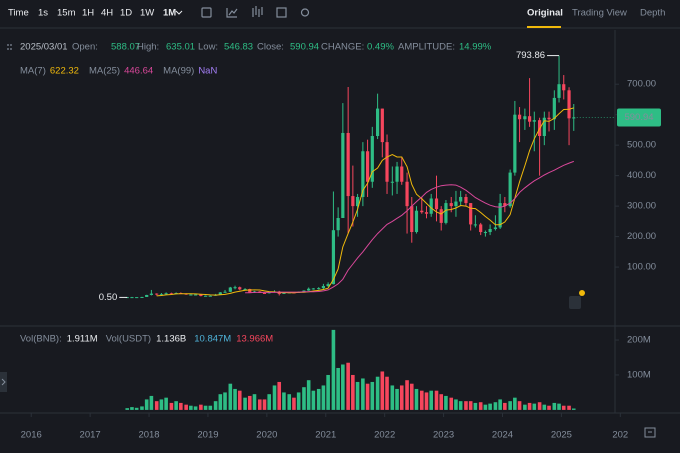 The image size is (680, 453). I want to click on interval-button: 1M, so click(169, 13).